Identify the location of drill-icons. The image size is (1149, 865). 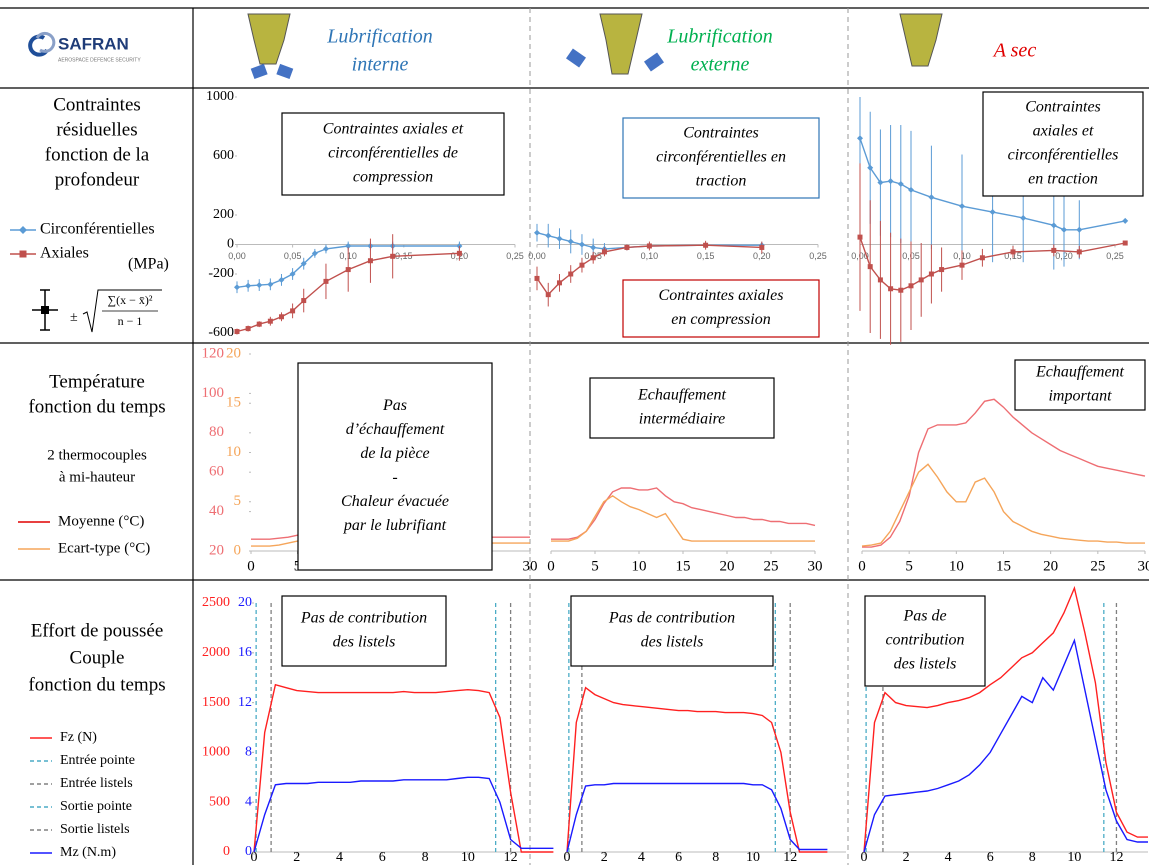
(595, 46).